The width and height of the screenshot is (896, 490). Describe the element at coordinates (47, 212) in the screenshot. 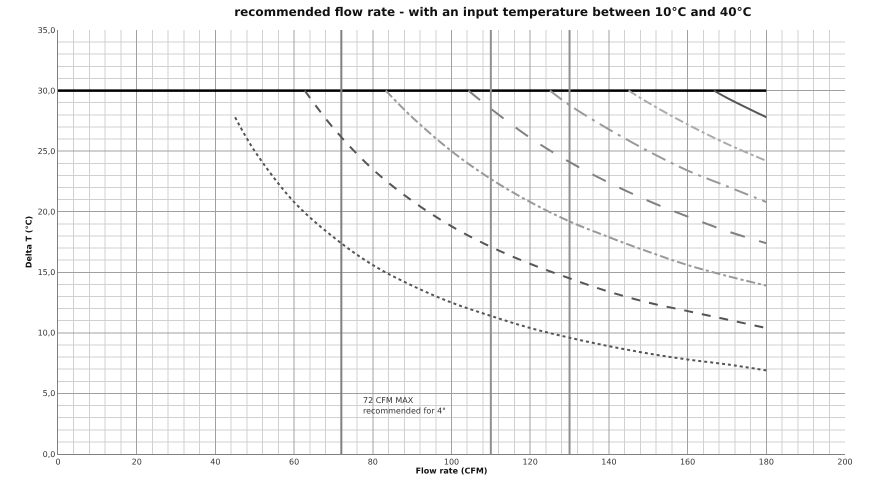

I see `y-tick-label: 20,0` at that location.